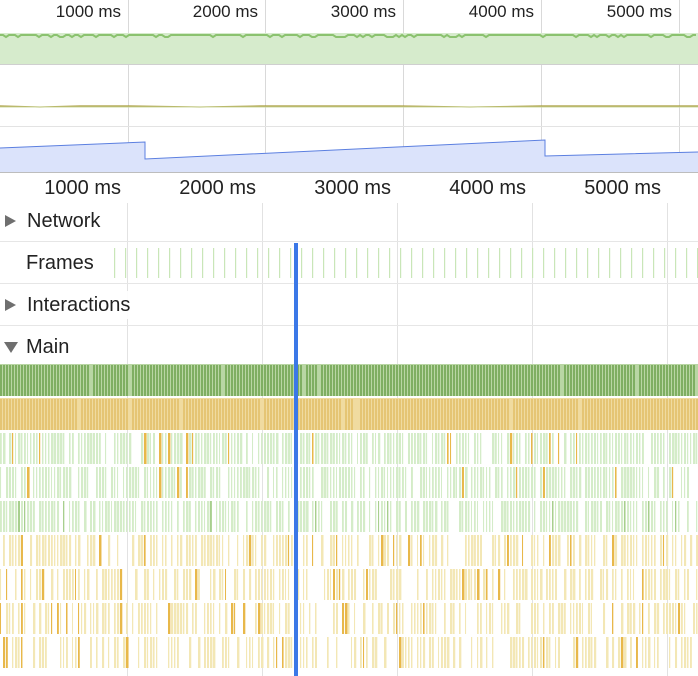 The image size is (698, 676). Describe the element at coordinates (51, 263) in the screenshot. I see `frames-track-header: Frames` at that location.